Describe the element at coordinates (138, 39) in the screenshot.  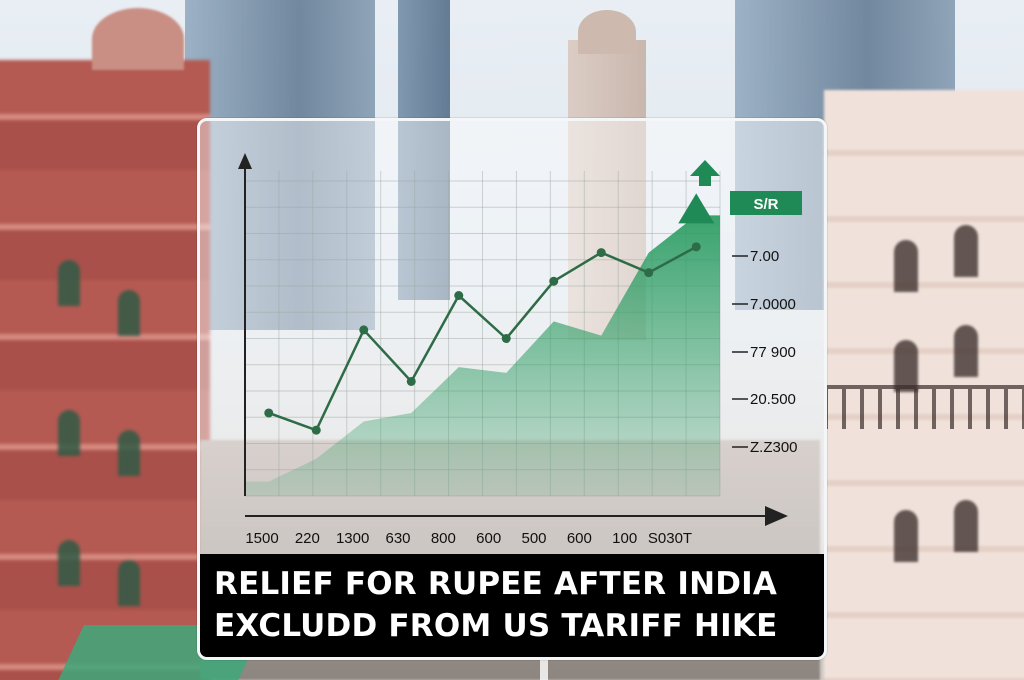
I see `building-dome` at that location.